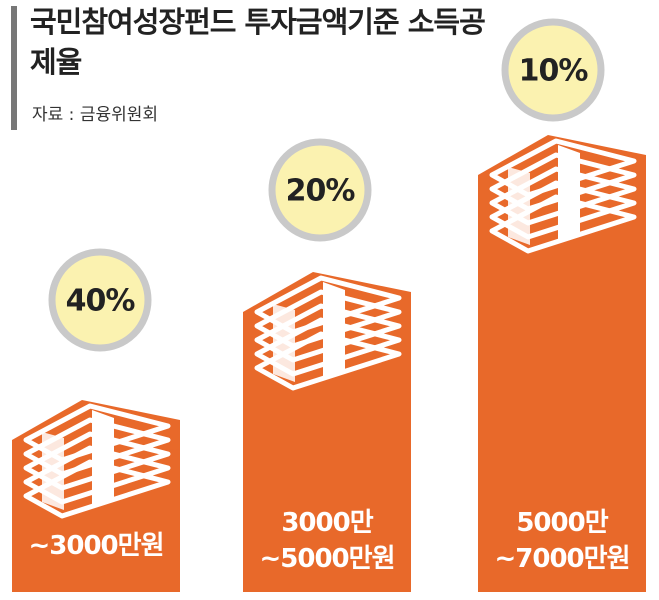 Image resolution: width=659 pixels, height=600 pixels. I want to click on category-label: 5000만 ~7000만원, so click(562, 541).